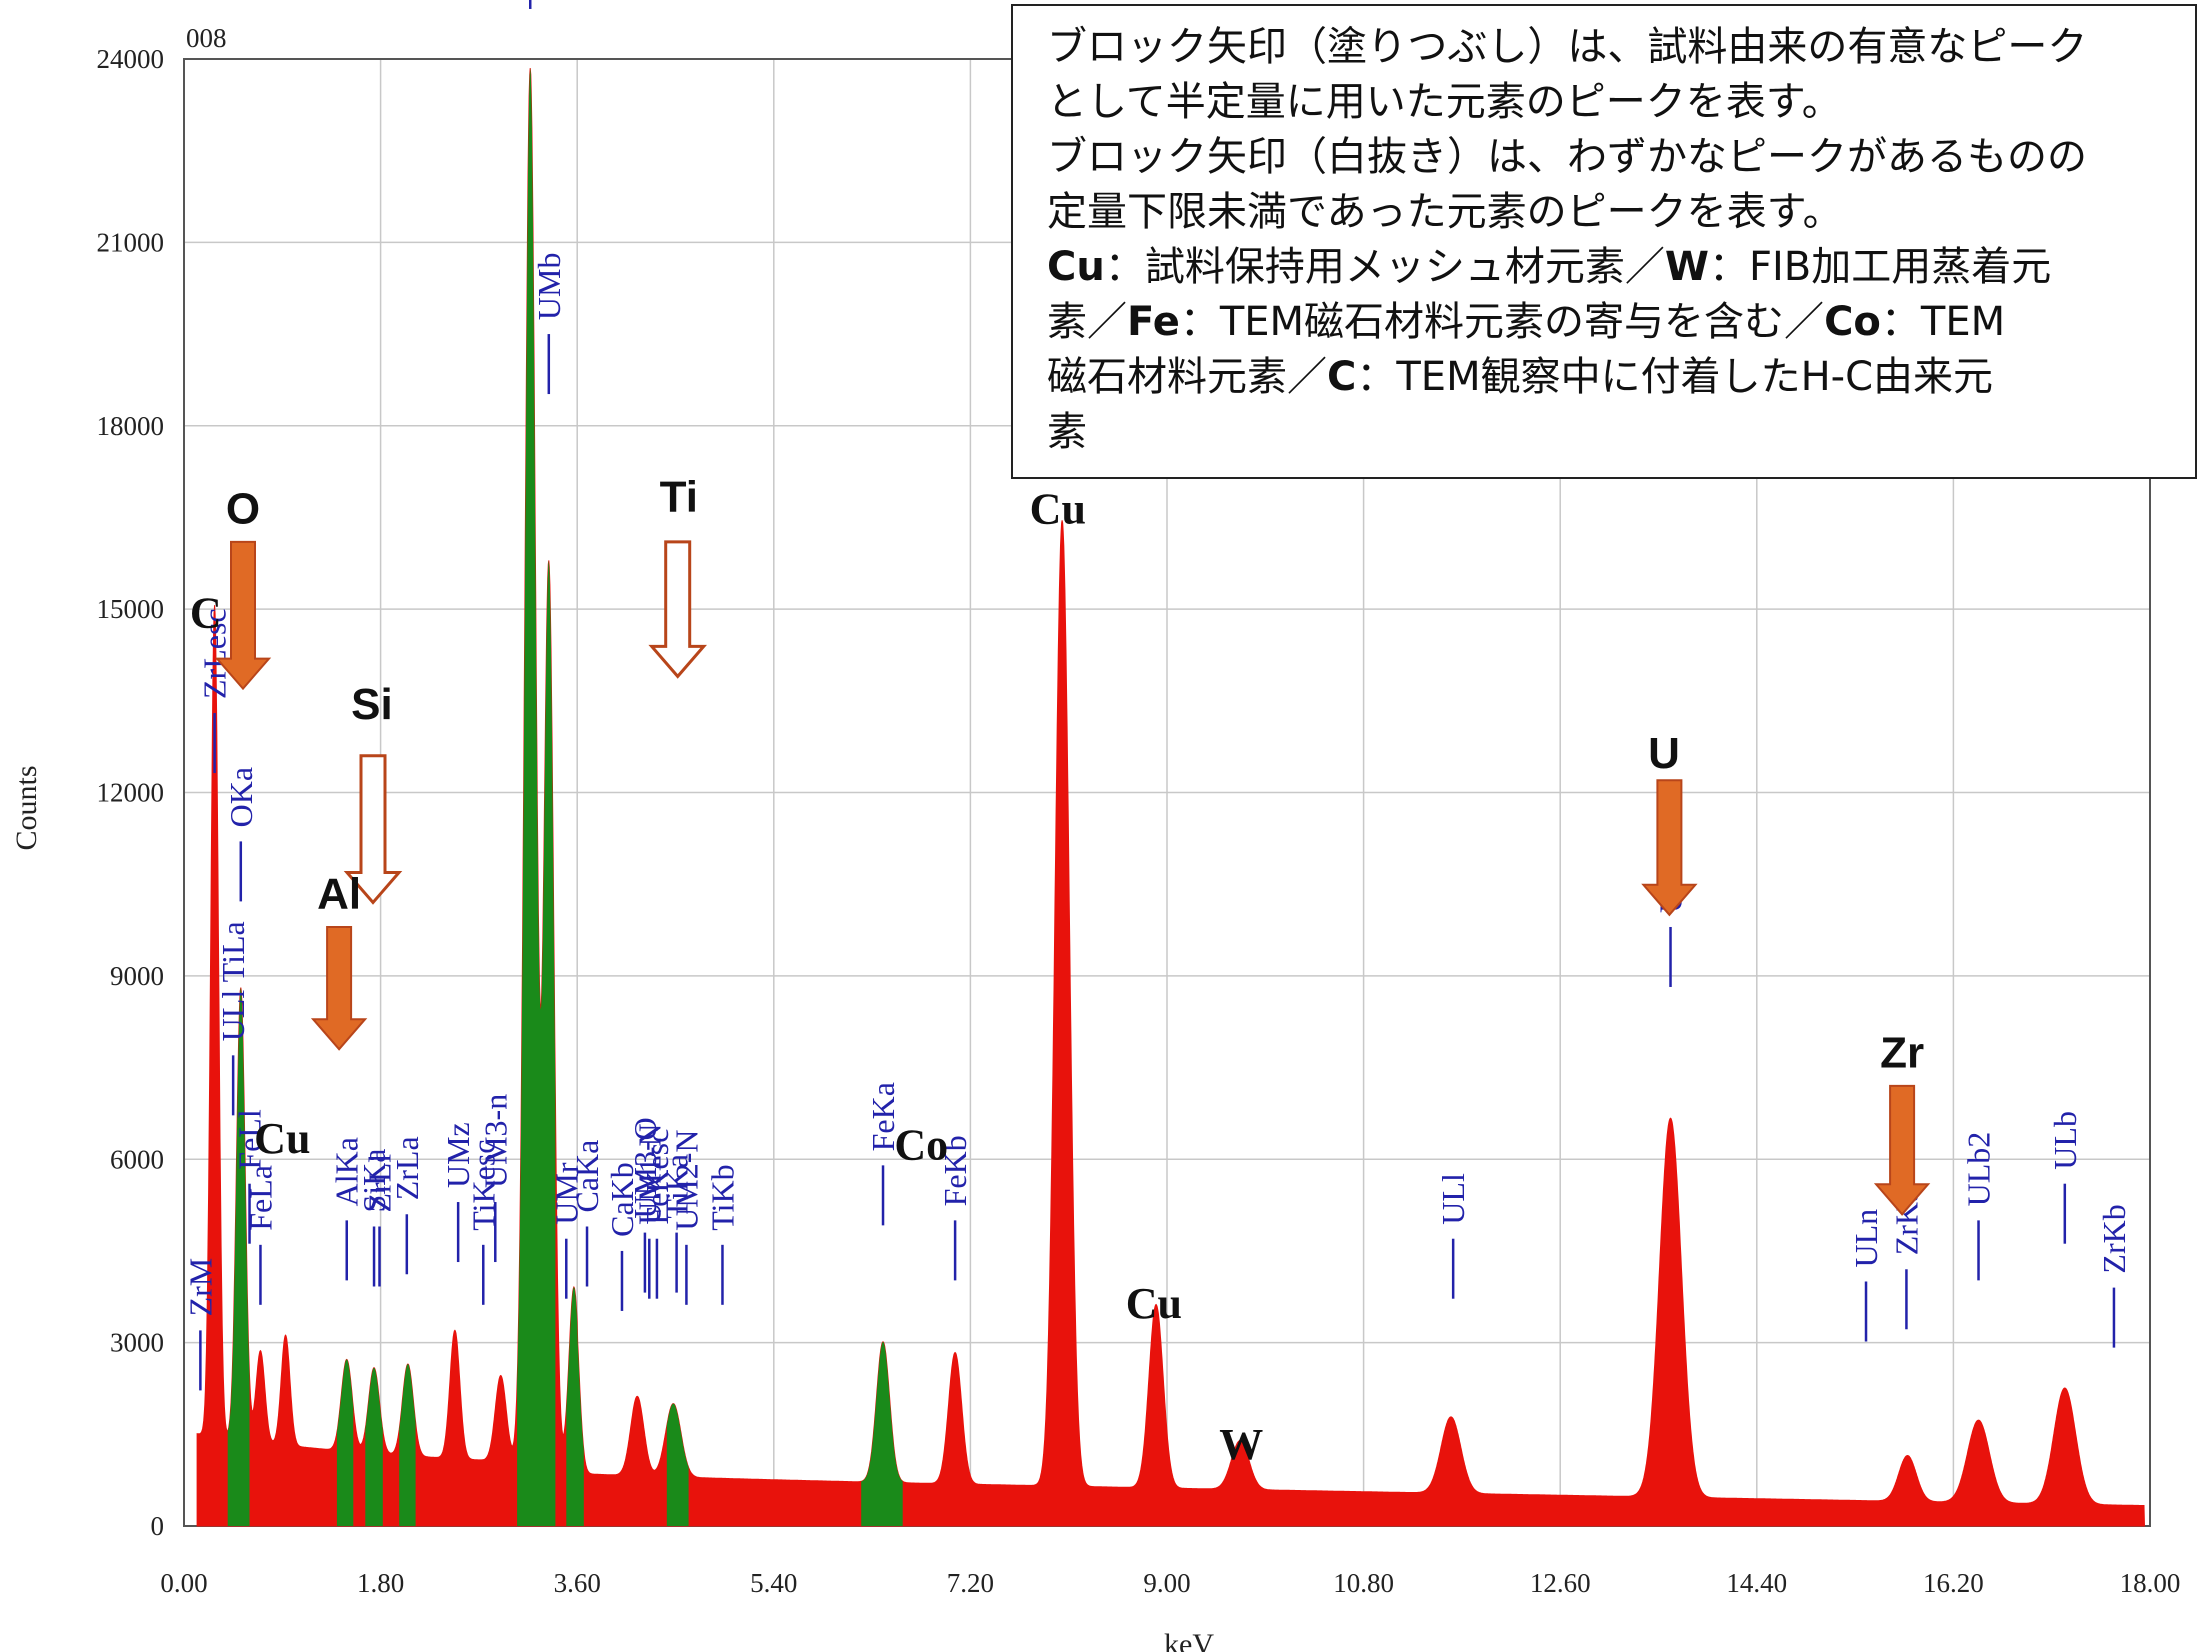  I want to click on x-axis-title: keV, so click(1189, 1640).